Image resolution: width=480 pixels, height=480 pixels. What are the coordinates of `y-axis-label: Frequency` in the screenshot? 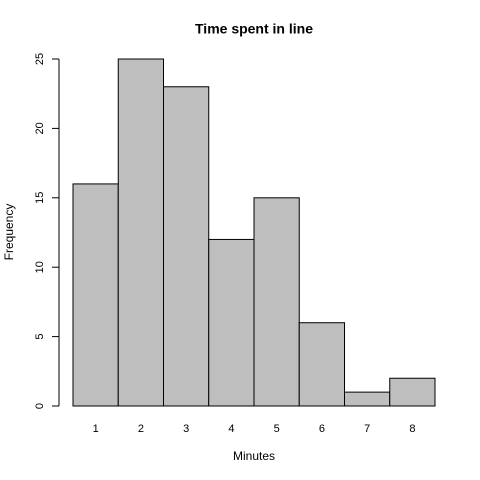 It's located at (9, 232).